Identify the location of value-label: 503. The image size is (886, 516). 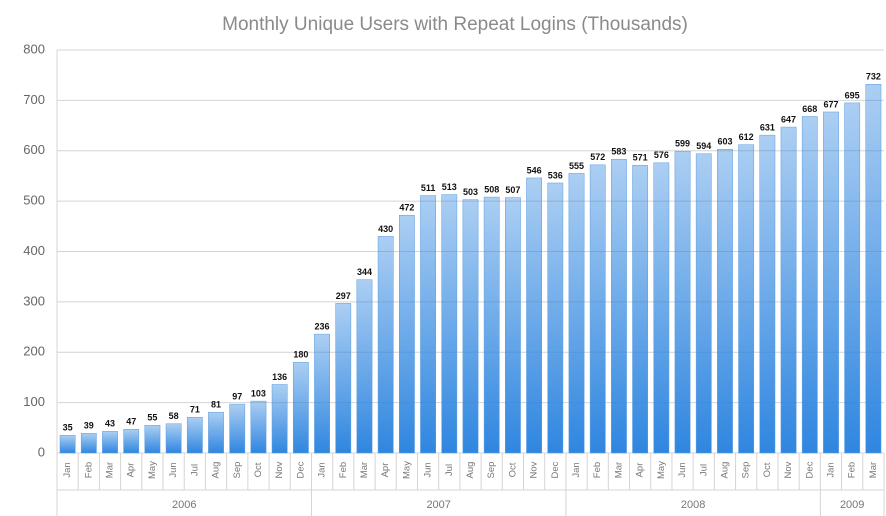
(470, 192).